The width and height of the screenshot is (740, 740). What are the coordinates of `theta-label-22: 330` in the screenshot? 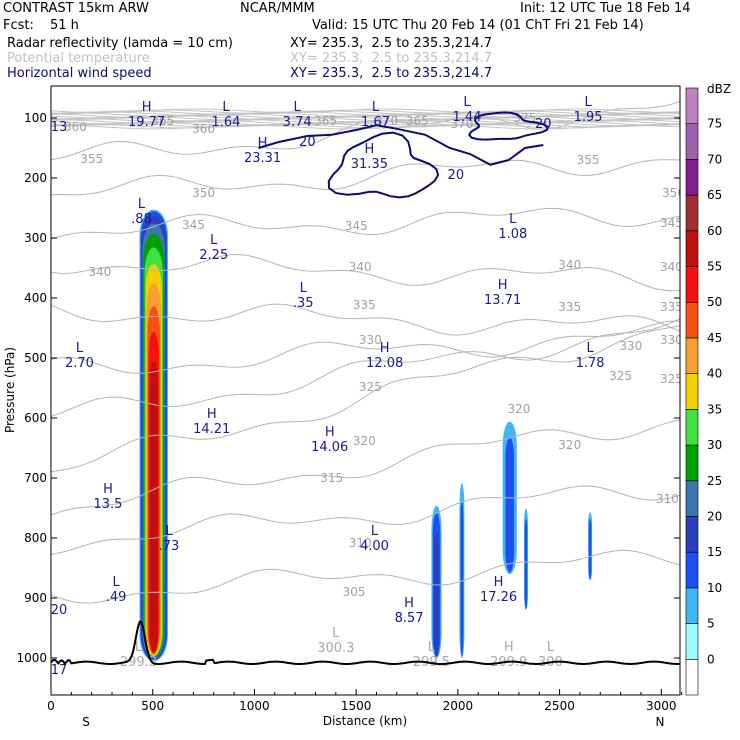 It's located at (370, 340).